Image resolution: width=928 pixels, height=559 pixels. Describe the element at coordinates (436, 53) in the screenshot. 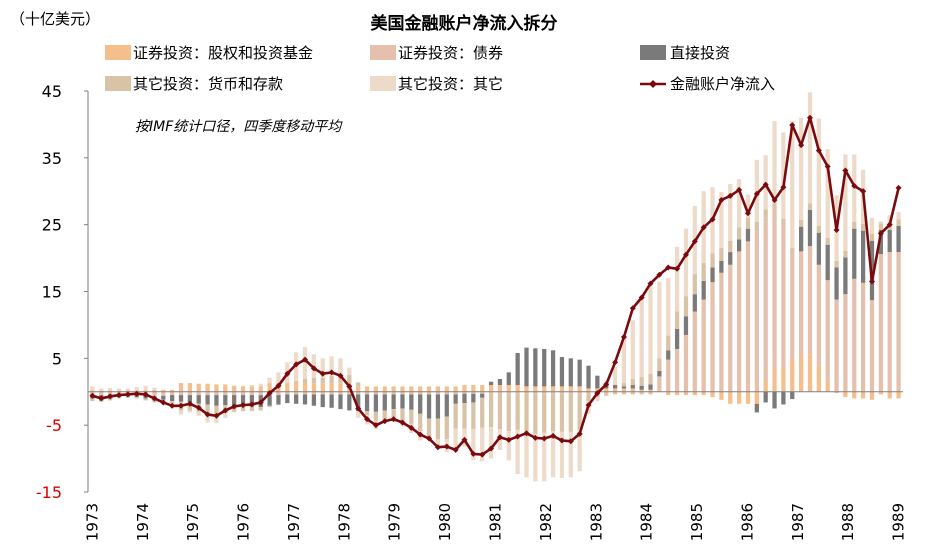

I see `legend-item-debt: 证券投资：债券` at that location.